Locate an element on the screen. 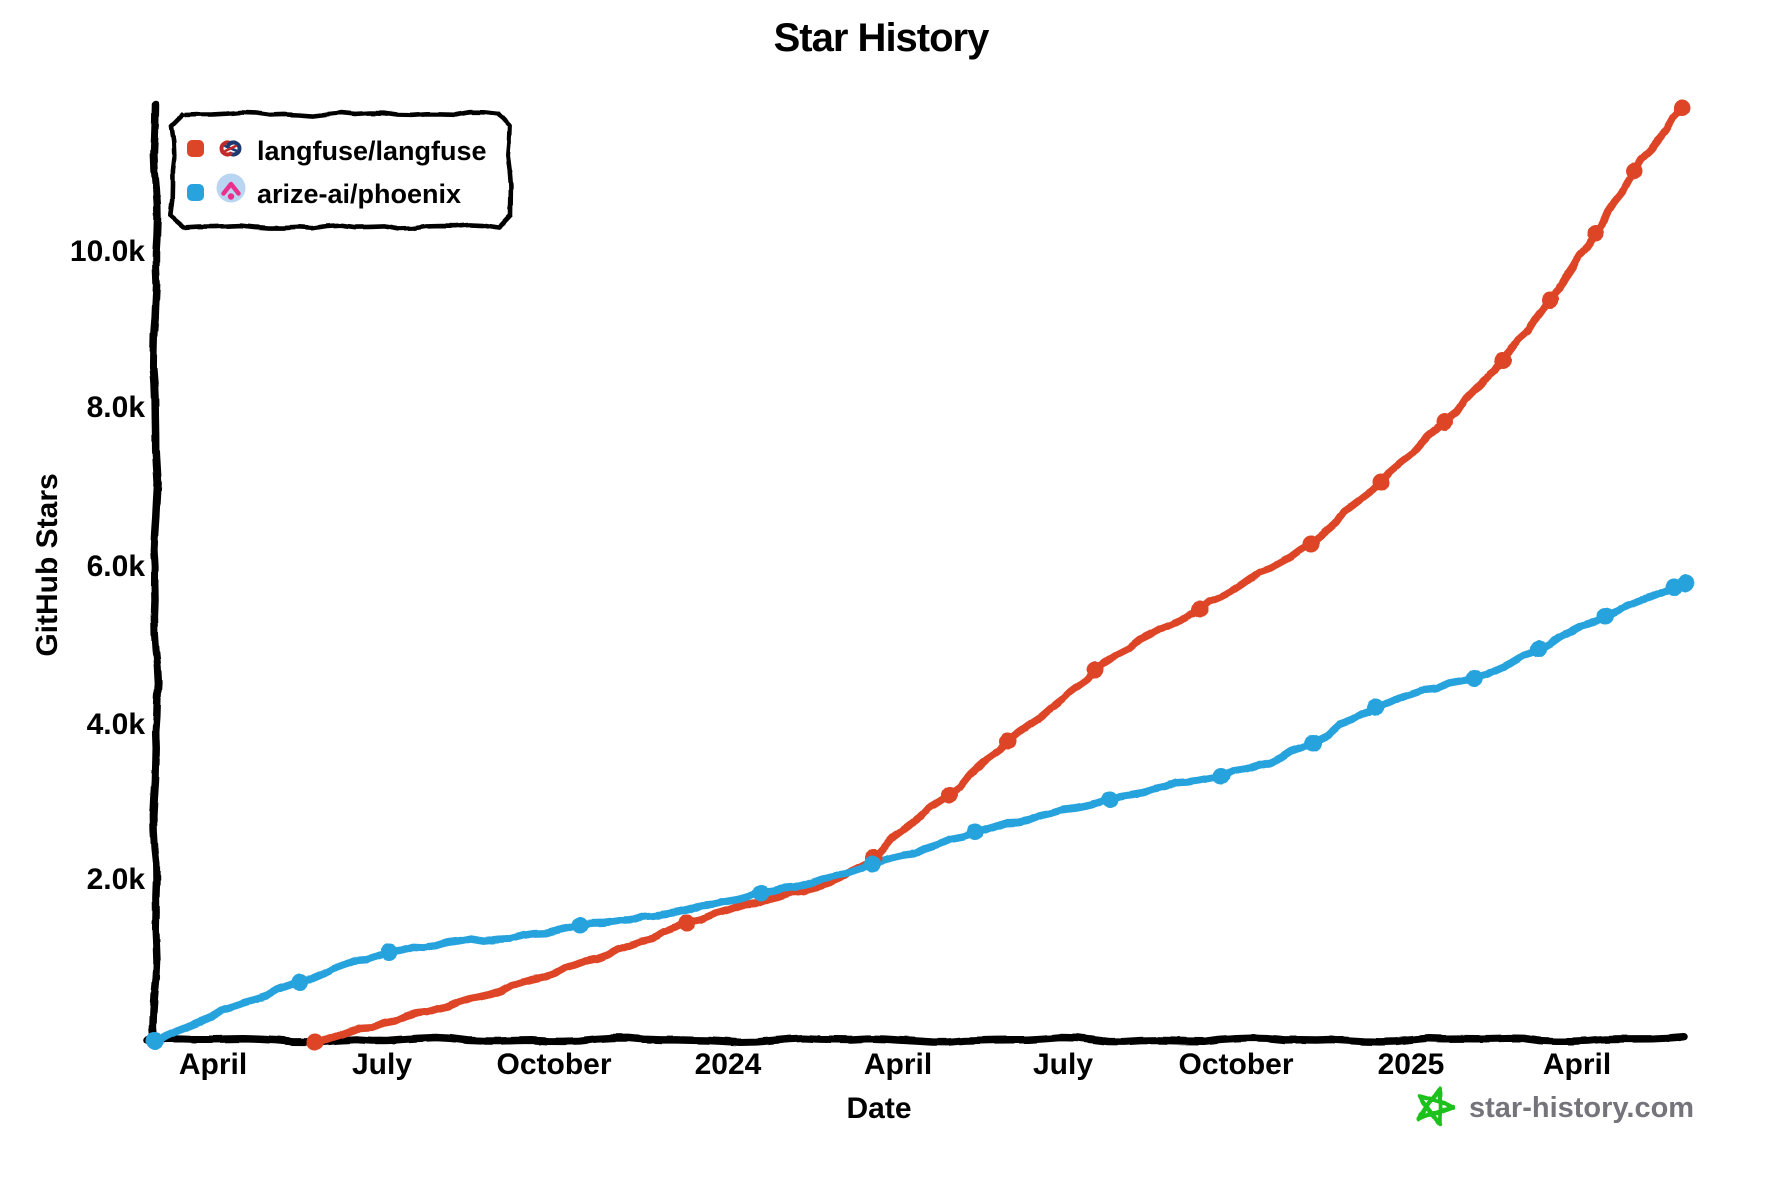 This screenshot has width=1786, height=1177. svg-text: 2024 is located at coordinates (728, 1064).